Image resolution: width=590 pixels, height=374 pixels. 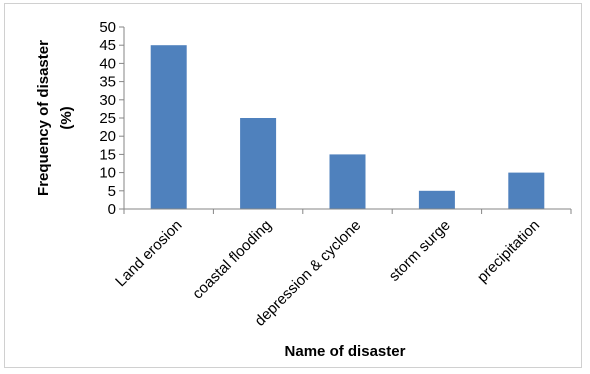 What do you see at coordinates (43, 118) in the screenshot?
I see `y-axis-title-line-1: Frequency of disaster` at bounding box center [43, 118].